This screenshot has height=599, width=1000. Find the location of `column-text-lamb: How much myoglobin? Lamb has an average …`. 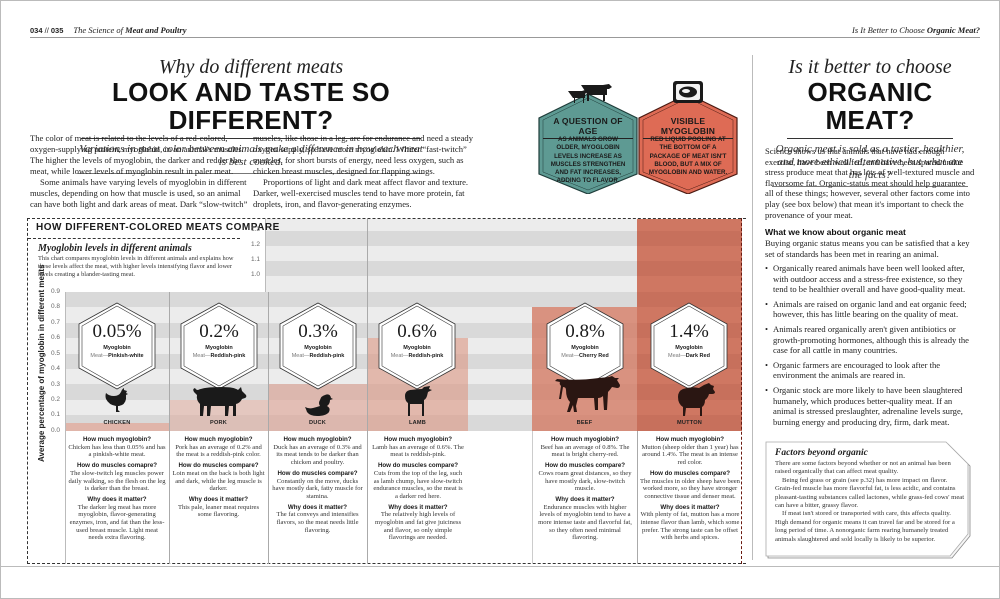

column-text-lamb: How much myoglobin? Lamb has an average … is located at coordinates (418, 489).